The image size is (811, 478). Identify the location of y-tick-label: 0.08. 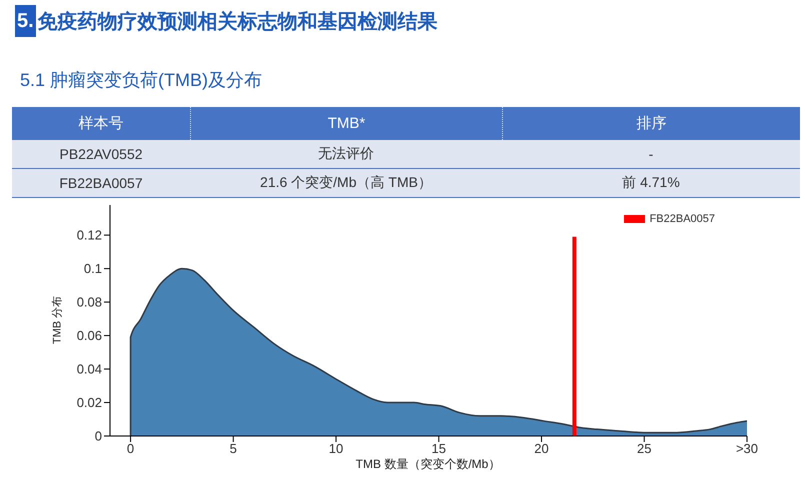
(89, 302).